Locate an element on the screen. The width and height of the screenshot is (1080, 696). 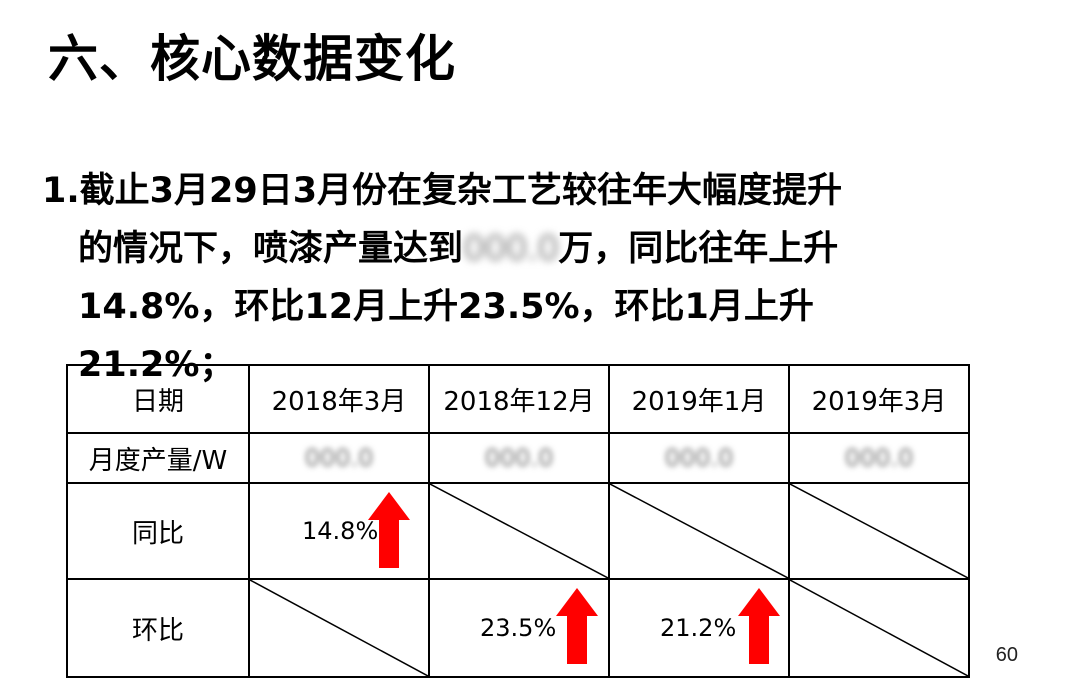
page-title: 六、核心数据变化 is located at coordinates (252, 59).